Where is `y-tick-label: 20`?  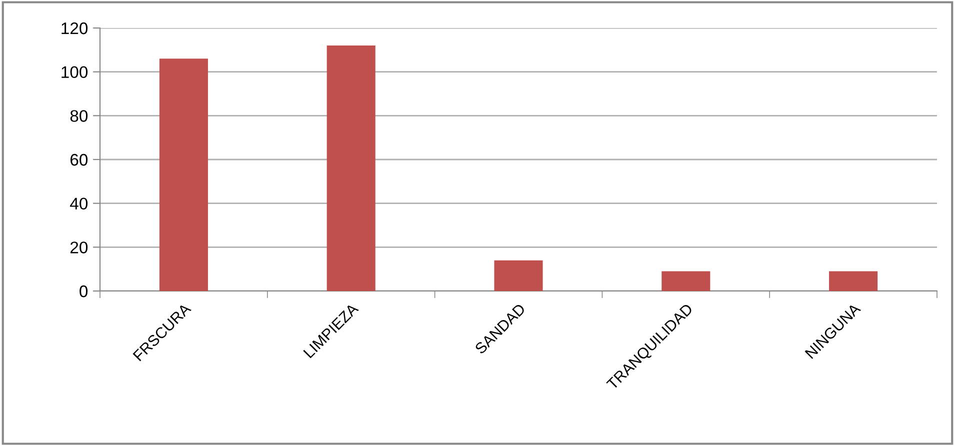 y-tick-label: 20 is located at coordinates (79, 248).